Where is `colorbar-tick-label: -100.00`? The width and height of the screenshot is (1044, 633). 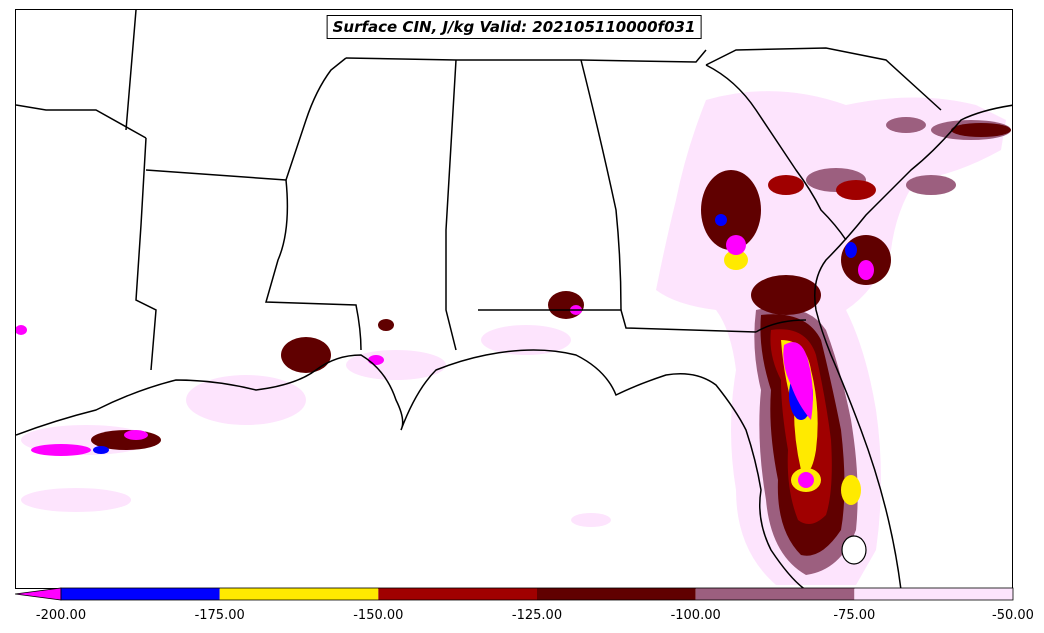 colorbar-tick-label: -100.00 is located at coordinates (695, 615).